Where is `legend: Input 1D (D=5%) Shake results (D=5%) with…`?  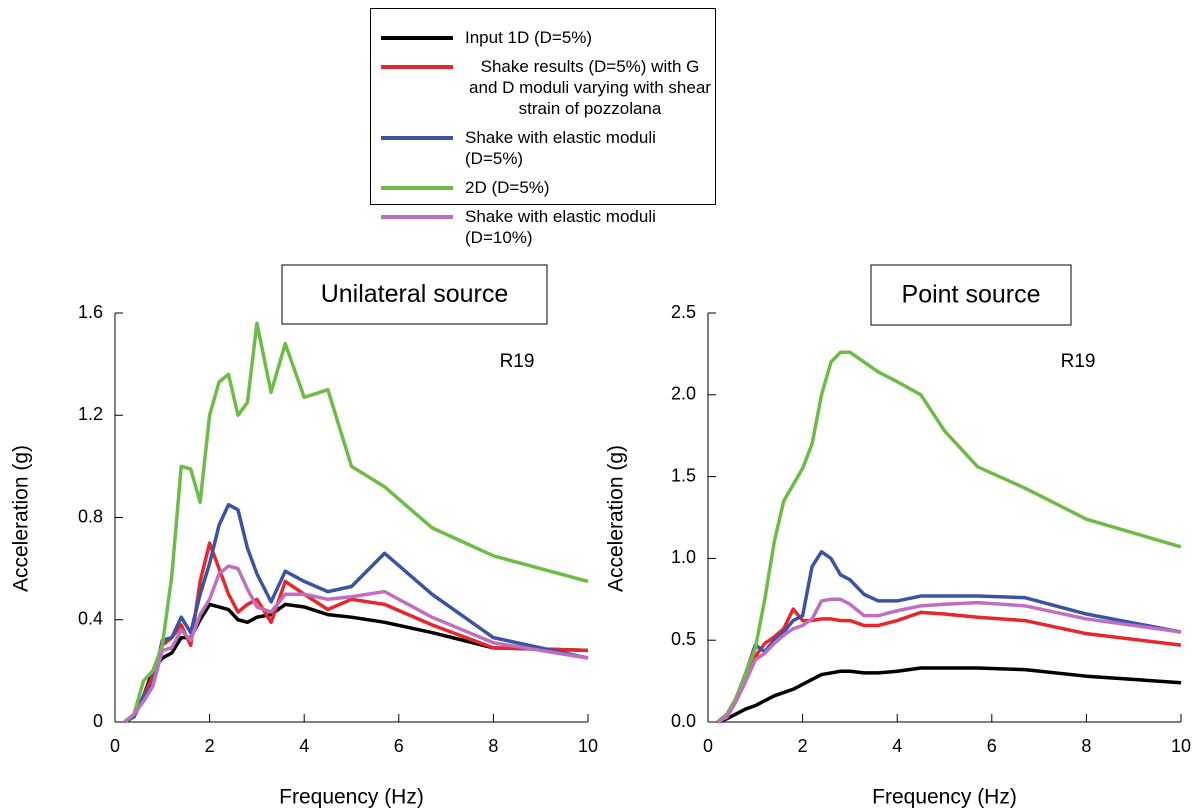 legend: Input 1D (D=5%) Shake results (D=5%) with… is located at coordinates (543, 127).